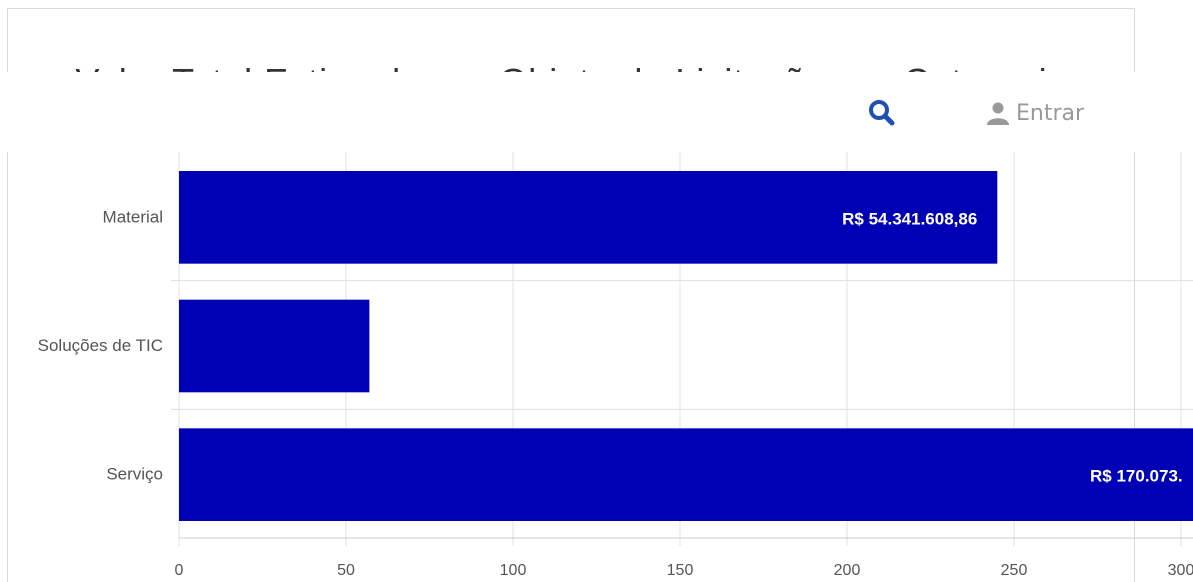 This screenshot has width=1193, height=582. I want to click on top-navbar: Entrar, so click(596, 112).